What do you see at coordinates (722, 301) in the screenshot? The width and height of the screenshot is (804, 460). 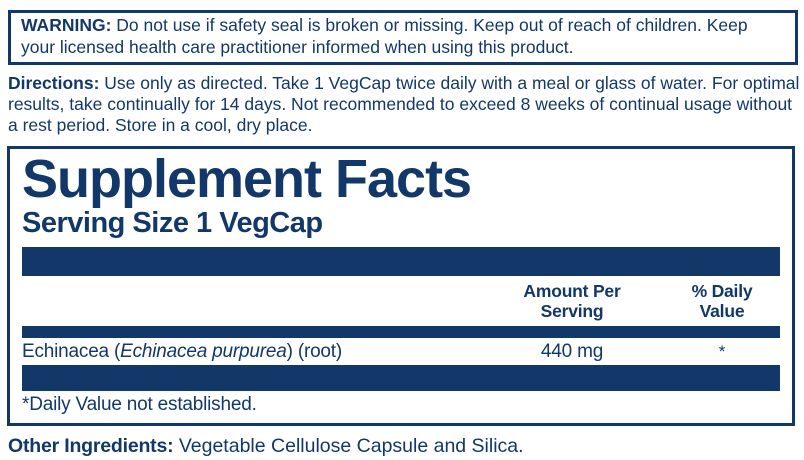 I see `column-header-daily-value: % Daily Value` at bounding box center [722, 301].